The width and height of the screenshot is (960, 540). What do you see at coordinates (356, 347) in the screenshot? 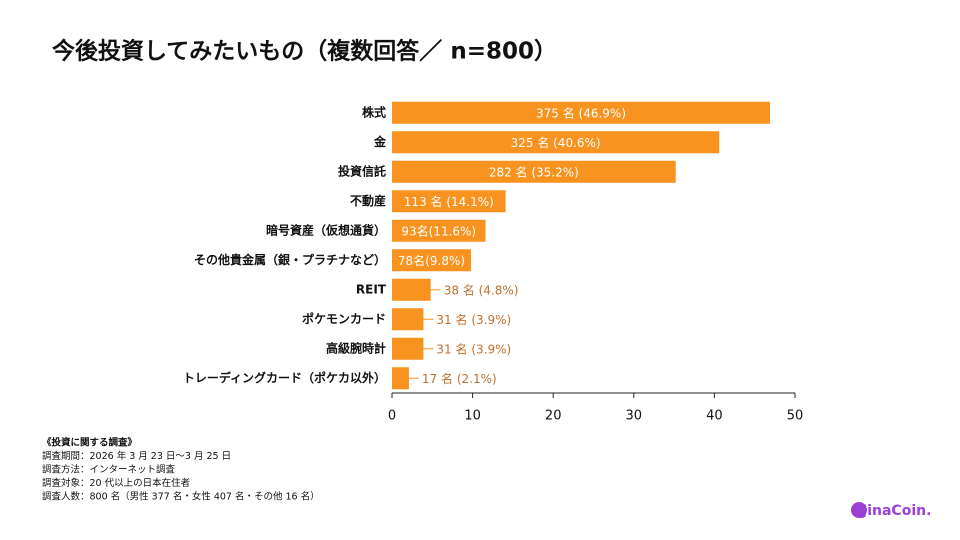
I see `y-tick-label: 高級腕時計` at bounding box center [356, 347].